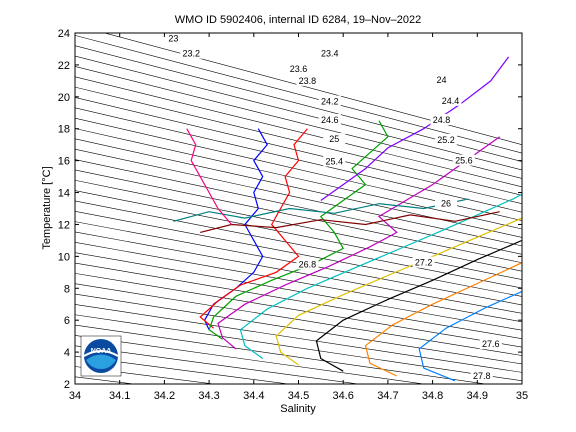 The image size is (576, 432). I want to click on density-label: 23.8, so click(308, 81).